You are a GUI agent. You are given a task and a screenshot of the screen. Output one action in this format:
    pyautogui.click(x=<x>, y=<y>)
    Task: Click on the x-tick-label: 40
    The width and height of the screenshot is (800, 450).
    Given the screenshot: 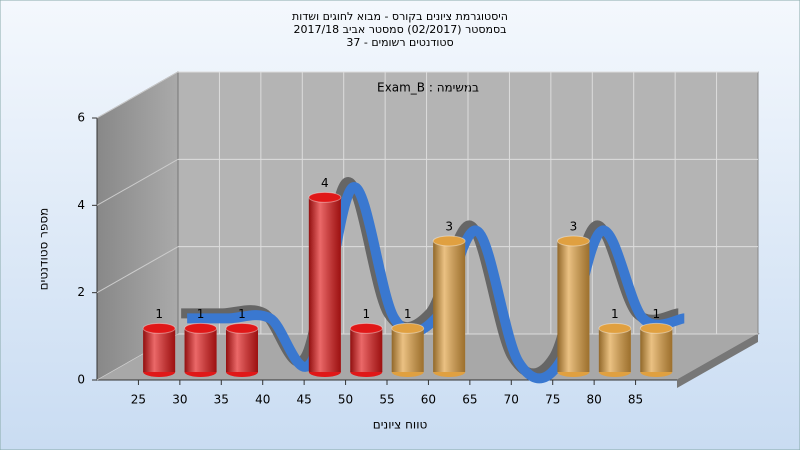 What is the action you would take?
    pyautogui.click(x=262, y=400)
    